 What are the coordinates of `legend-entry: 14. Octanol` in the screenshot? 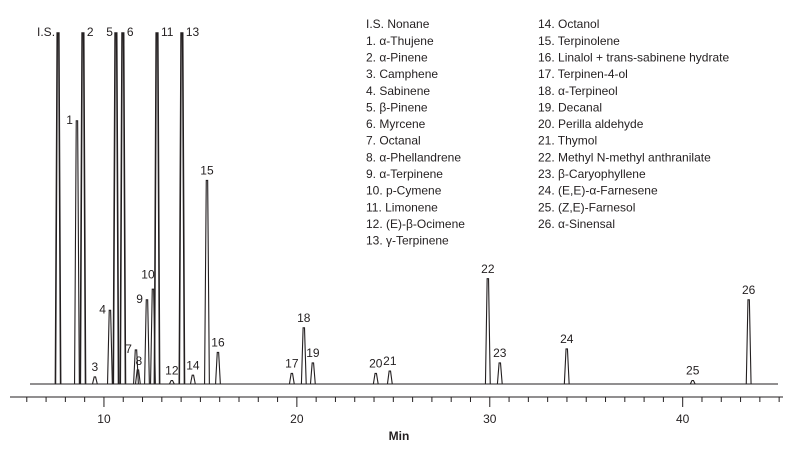 It's located at (568, 24).